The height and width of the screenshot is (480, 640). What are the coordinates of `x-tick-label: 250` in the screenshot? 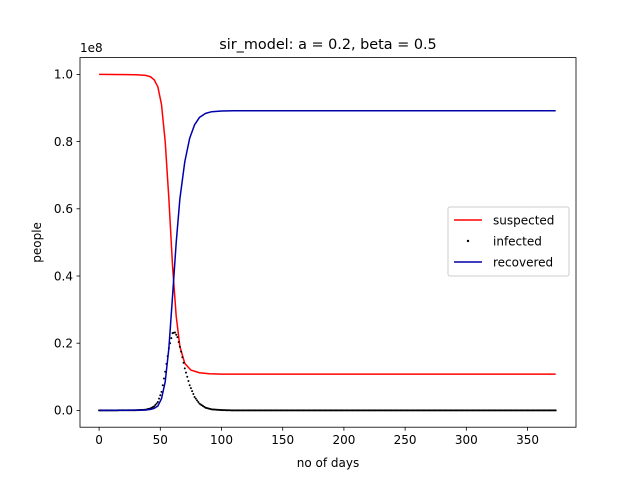 It's located at (405, 440).